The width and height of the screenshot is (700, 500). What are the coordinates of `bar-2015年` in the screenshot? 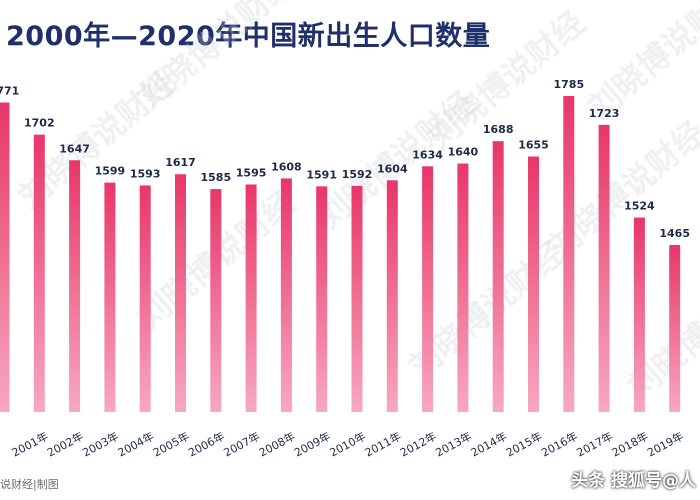 It's located at (533, 284).